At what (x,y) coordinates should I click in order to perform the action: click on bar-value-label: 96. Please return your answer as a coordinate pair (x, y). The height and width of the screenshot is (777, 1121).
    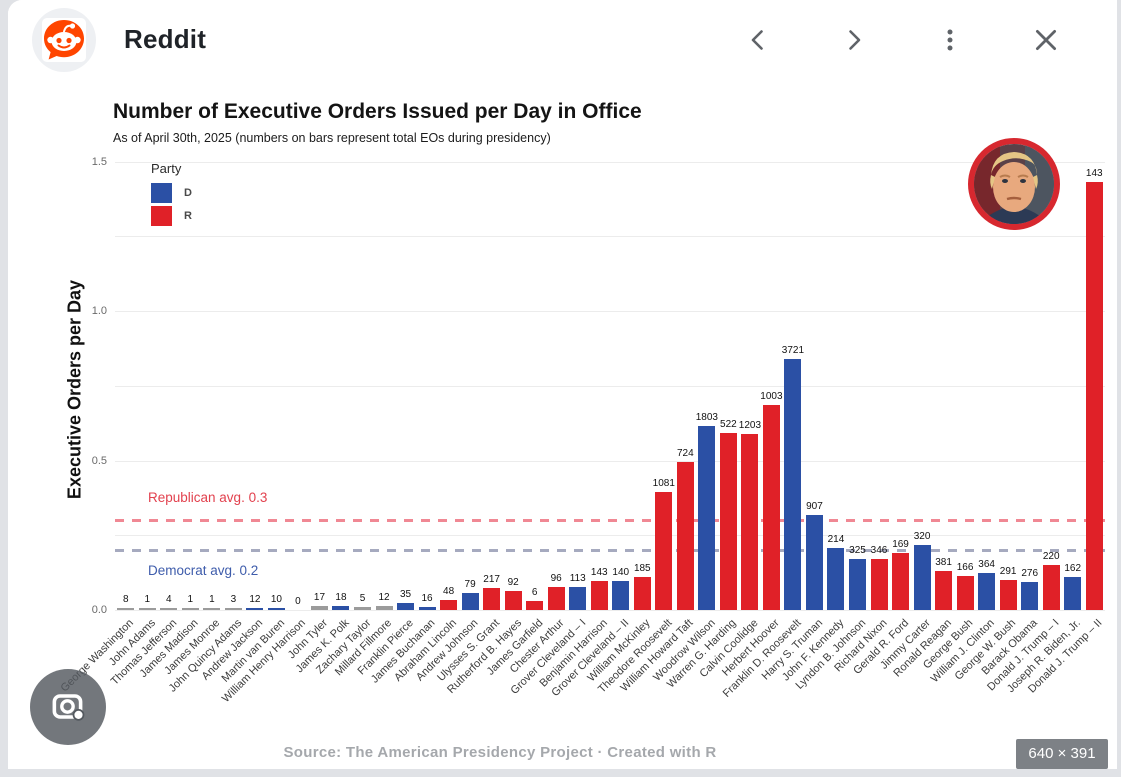
    Looking at the image, I should click on (556, 578).